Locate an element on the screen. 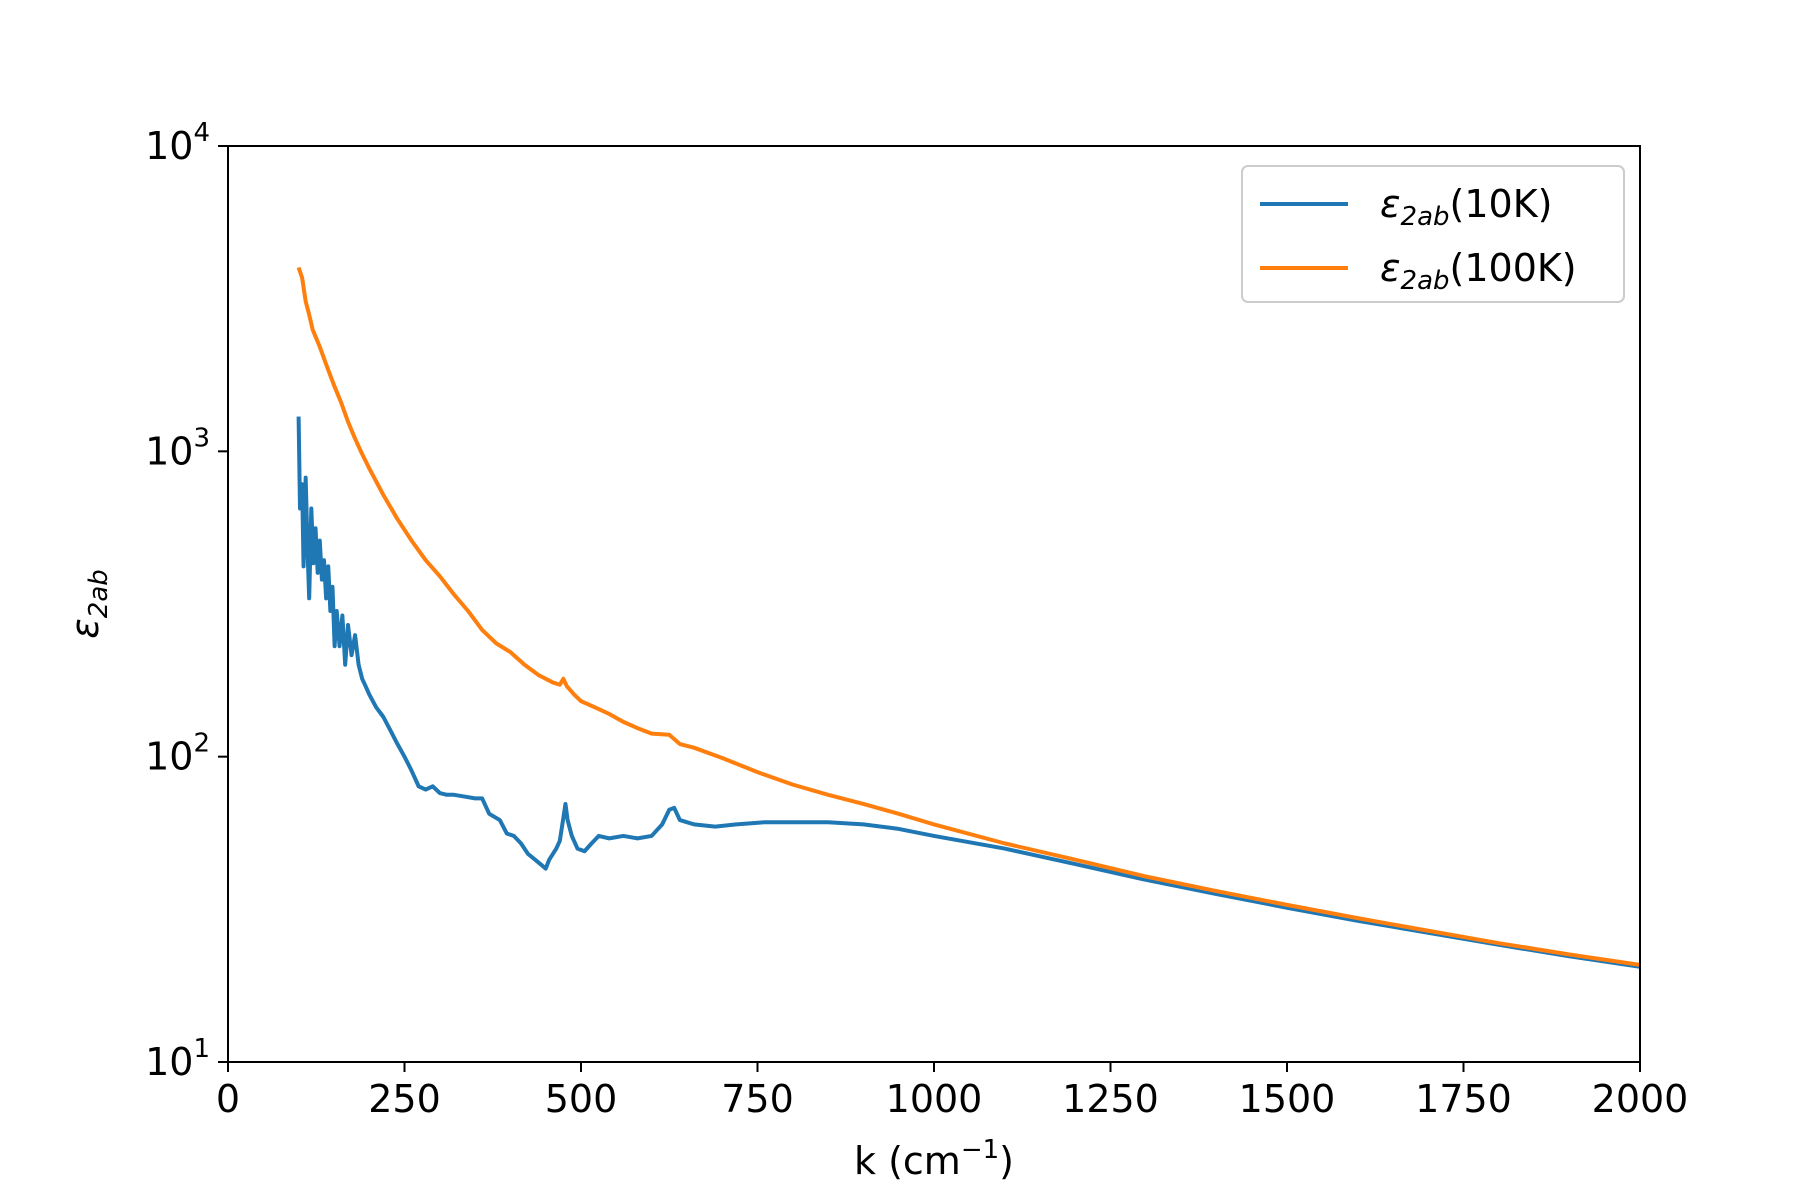 This screenshot has height=1200, width=1800. y-axis-label: ε2ab is located at coordinates (88, 604).